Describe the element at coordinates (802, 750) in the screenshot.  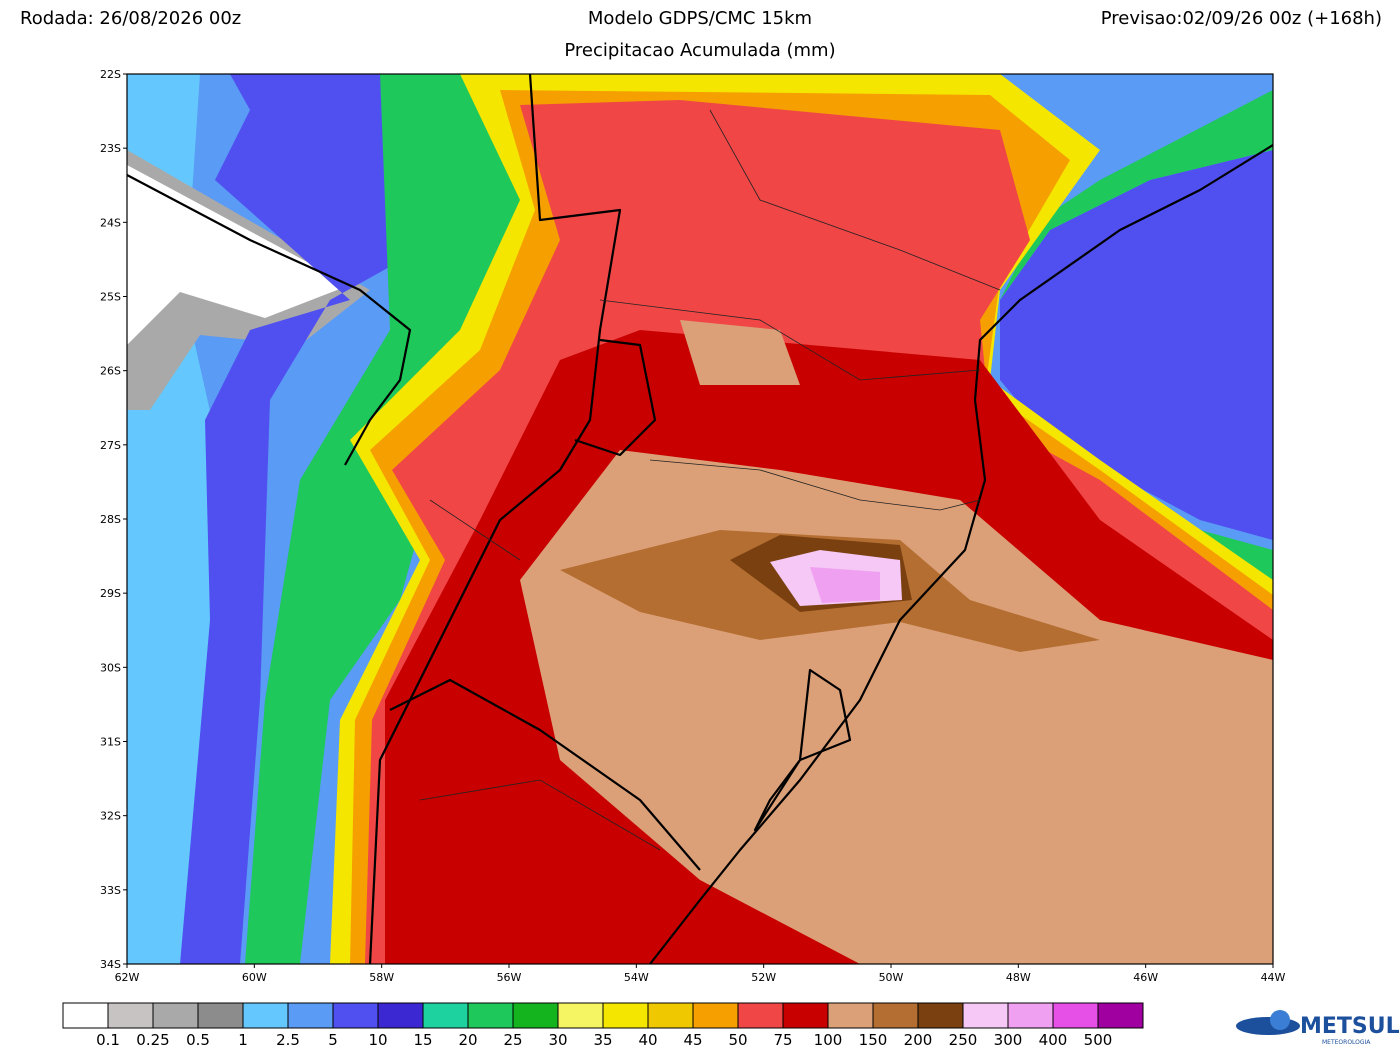
I see `lagoon` at that location.